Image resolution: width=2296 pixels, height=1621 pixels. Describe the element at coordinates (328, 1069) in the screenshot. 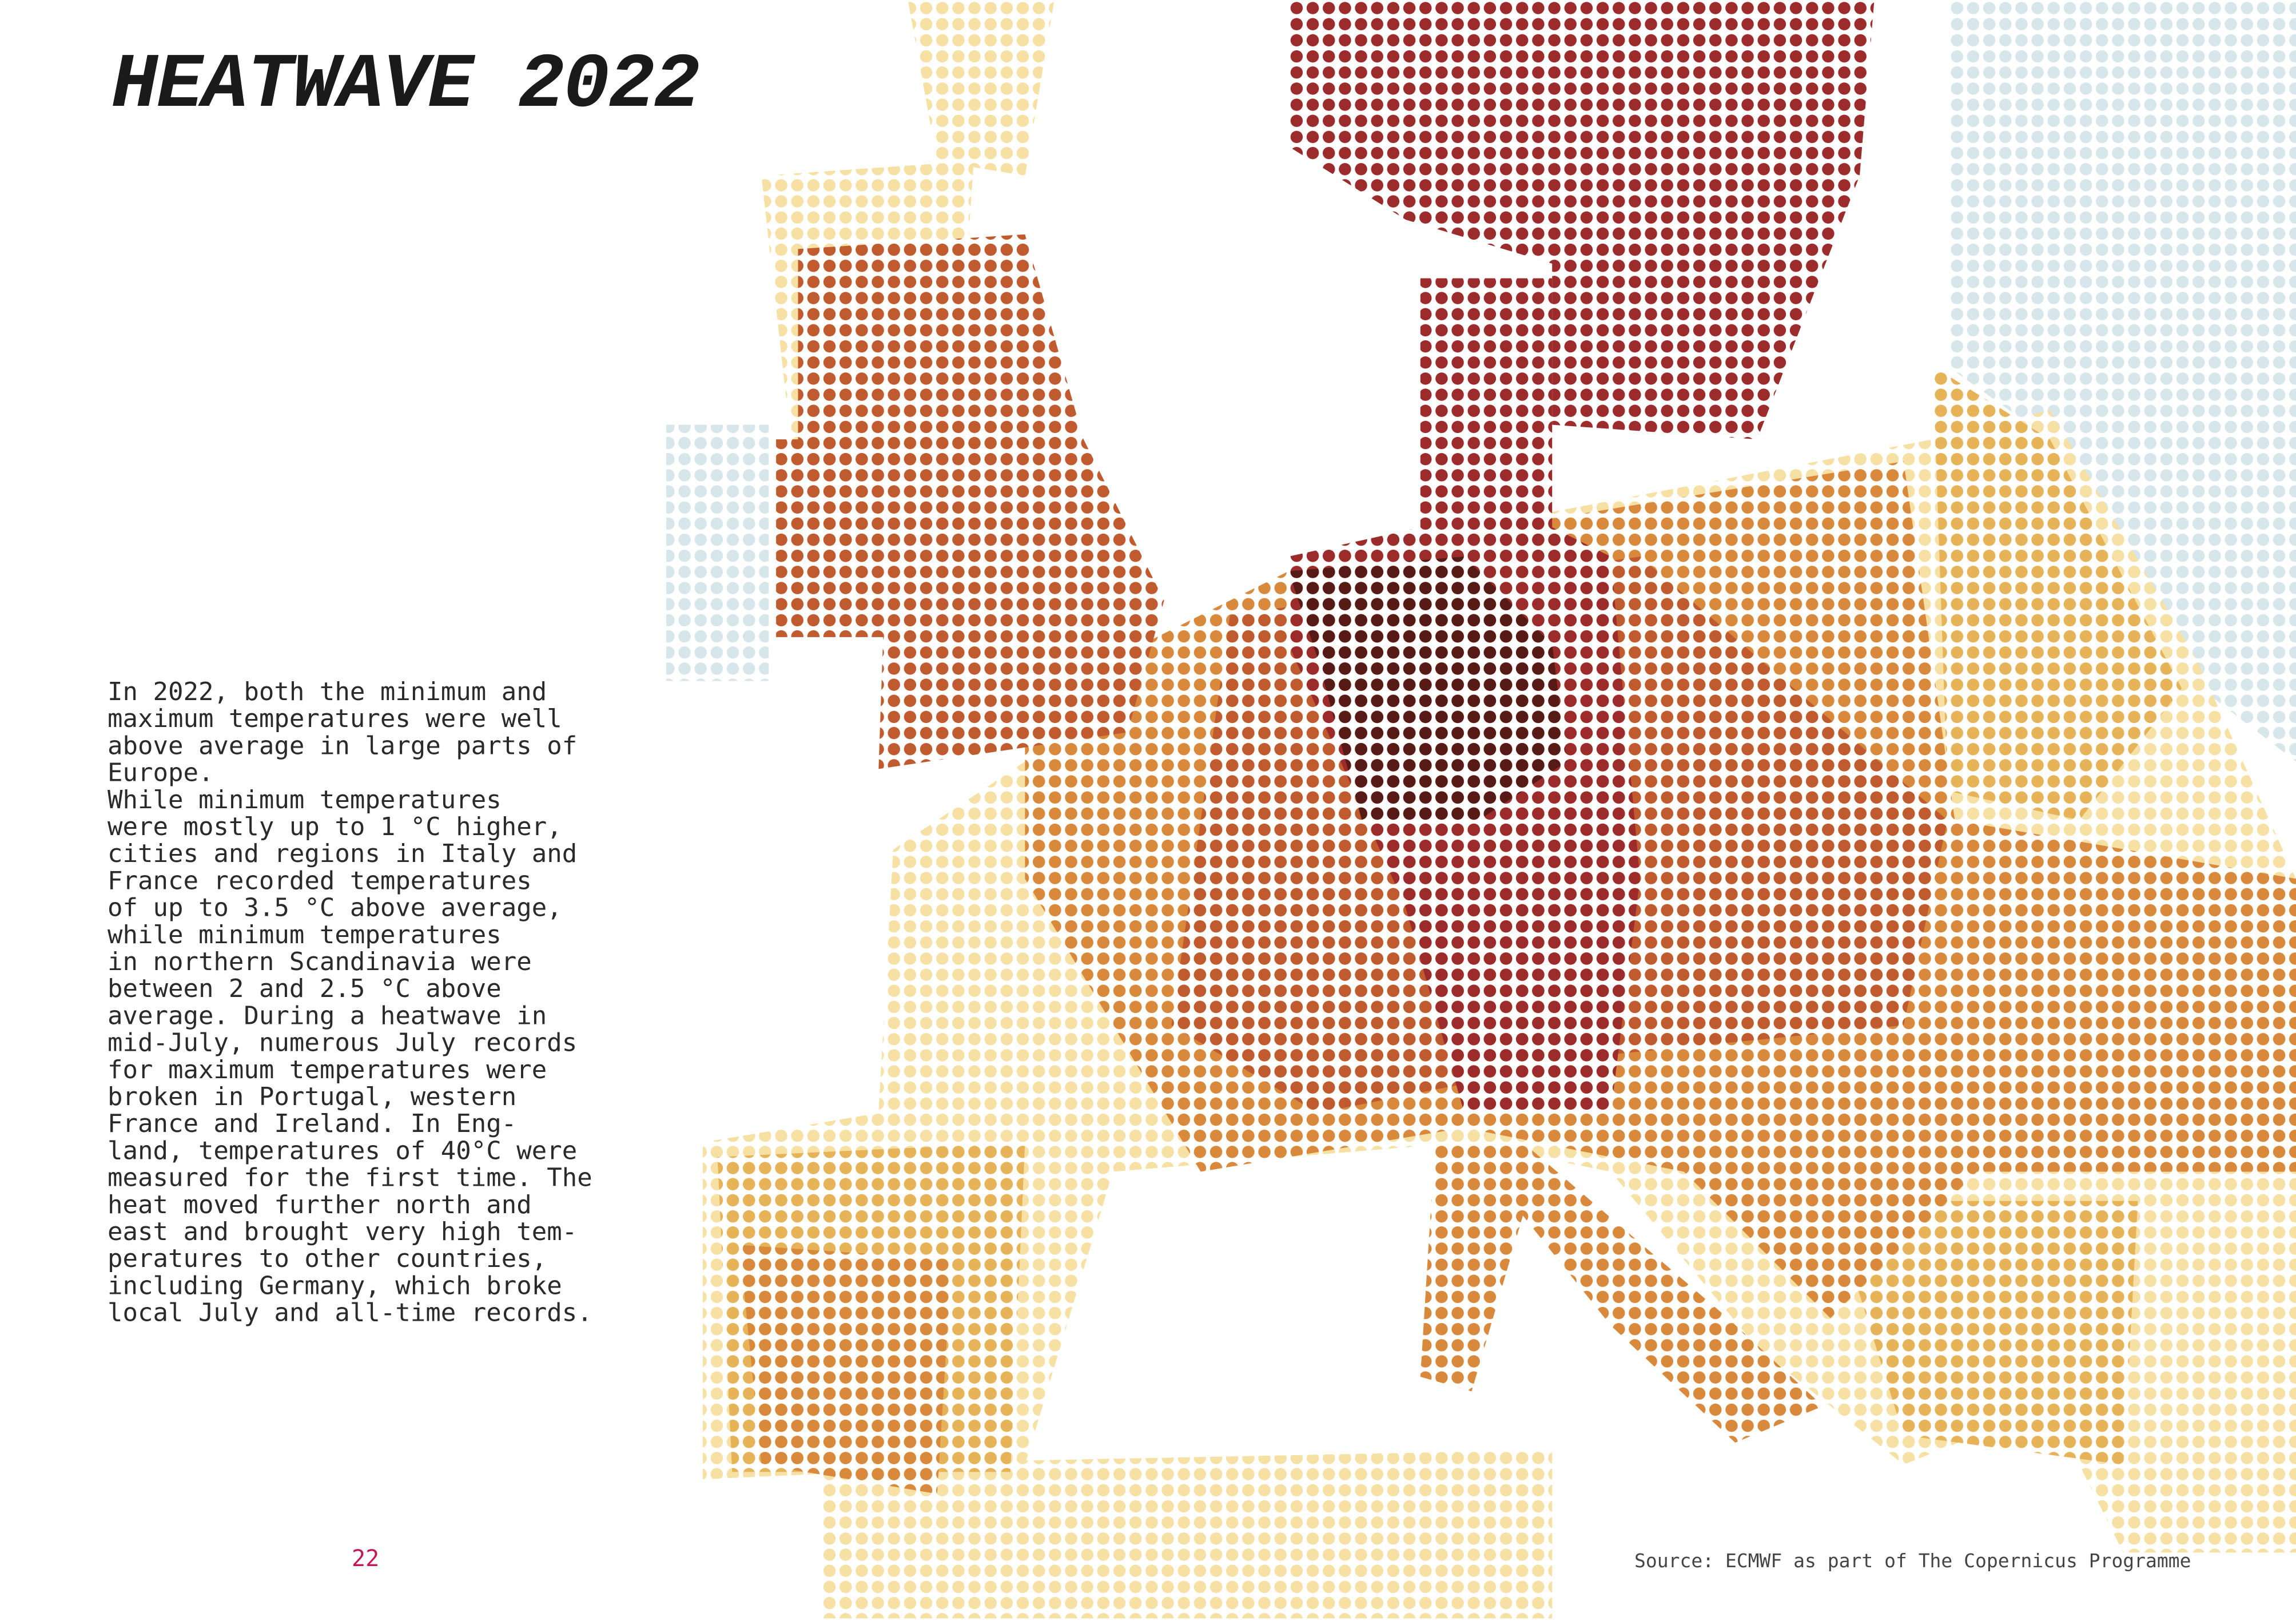

I see `body-line: for maximum temperatures were` at that location.